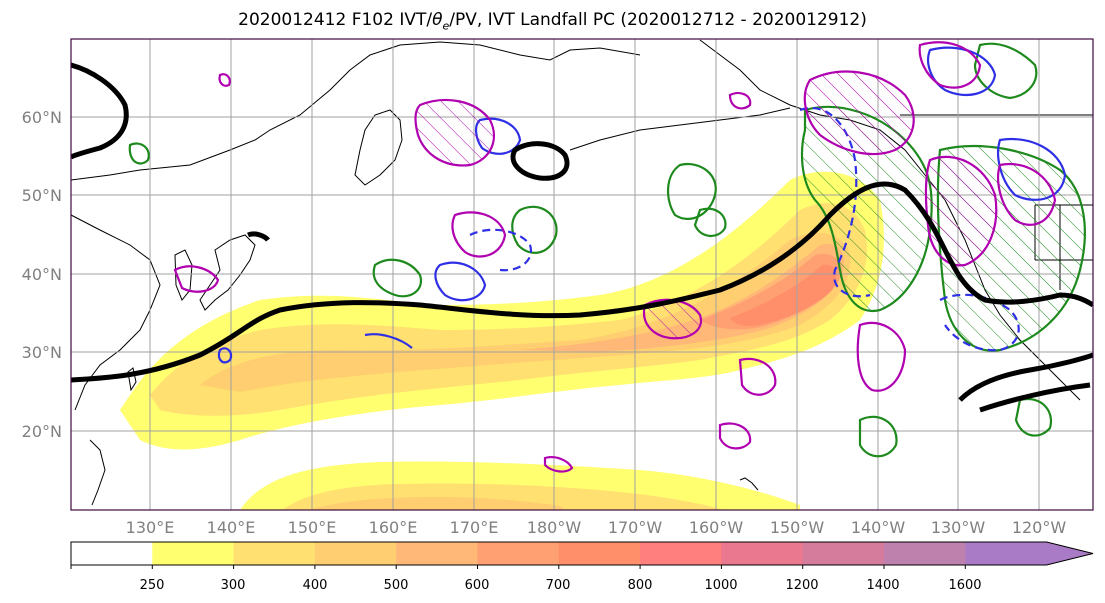 Image resolution: width=1105 pixels, height=603 pixels. What do you see at coordinates (859, 113) in the screenshot?
I see `pv-hatched-gulf` at bounding box center [859, 113].